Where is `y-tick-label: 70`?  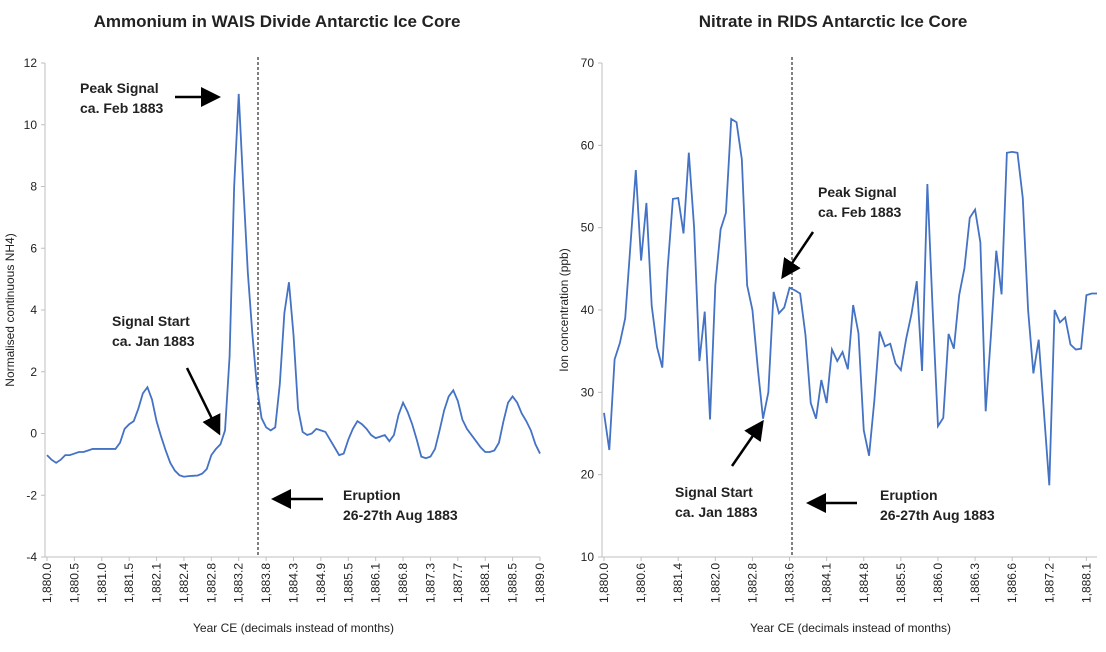
y-tick-label: 70 is located at coordinates (588, 63).